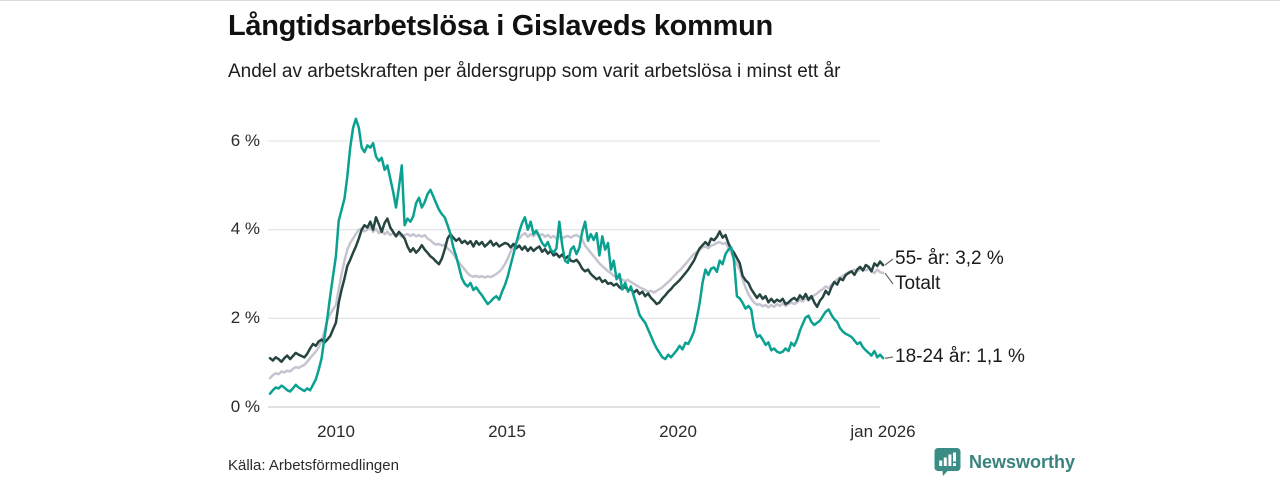 The image size is (1280, 480). Describe the element at coordinates (640, 0) in the screenshot. I see `top-border` at that location.